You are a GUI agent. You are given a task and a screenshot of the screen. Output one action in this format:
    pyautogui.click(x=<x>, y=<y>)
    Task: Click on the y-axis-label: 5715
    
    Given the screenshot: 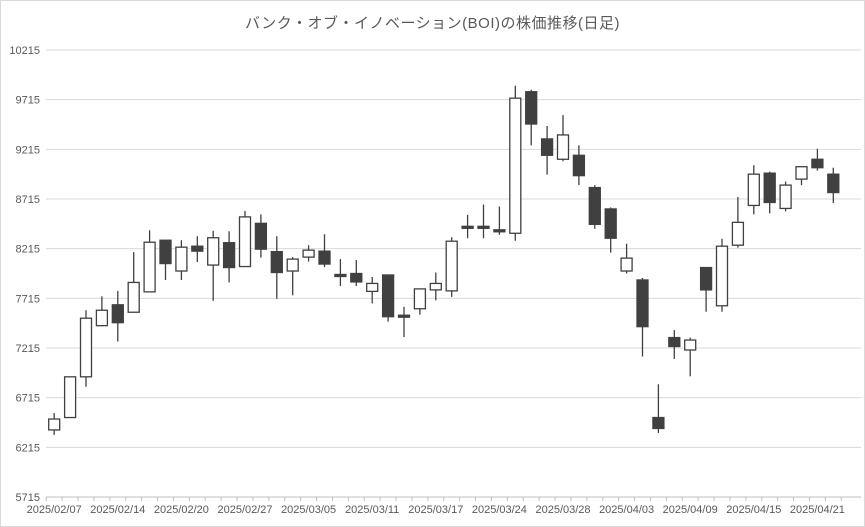 What is the action you would take?
    pyautogui.click(x=28, y=498)
    